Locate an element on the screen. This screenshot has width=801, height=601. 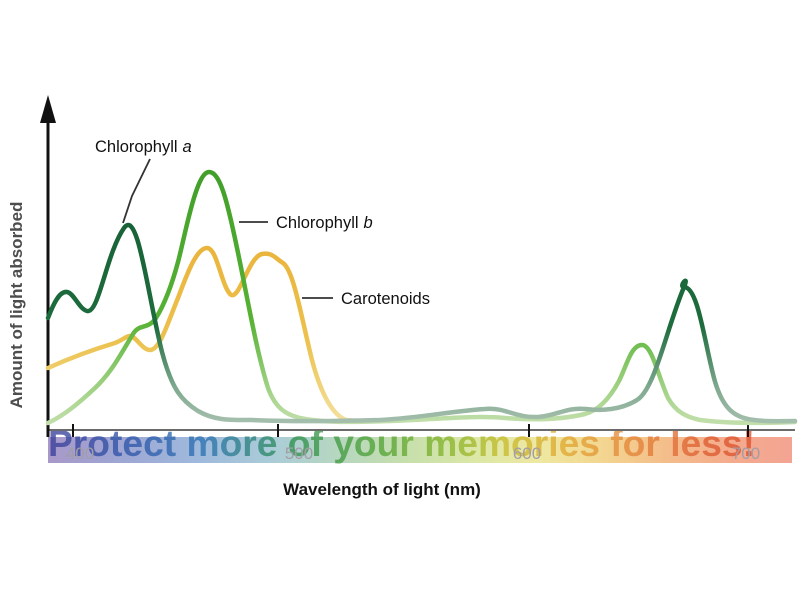
chlorophyll-a-label-italic: a is located at coordinates (187, 147).